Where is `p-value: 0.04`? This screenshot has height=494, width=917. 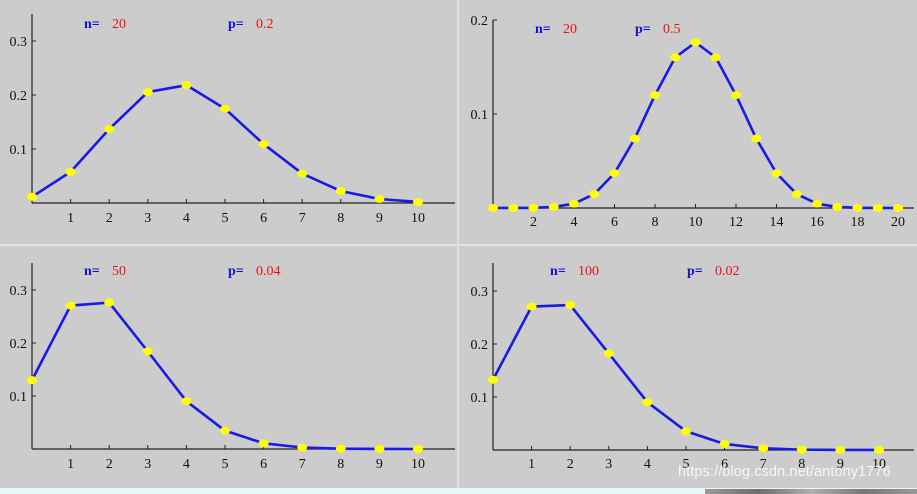 p-value: 0.04 is located at coordinates (268, 271).